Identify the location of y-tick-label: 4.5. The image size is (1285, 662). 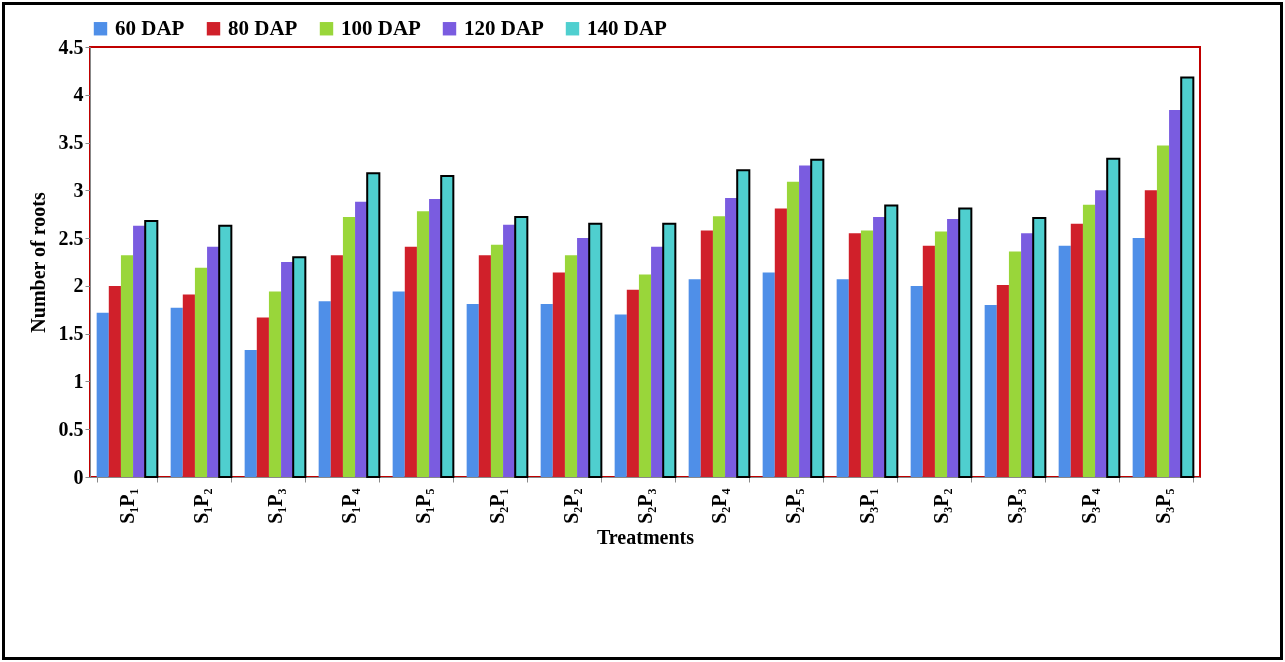
(71, 46).